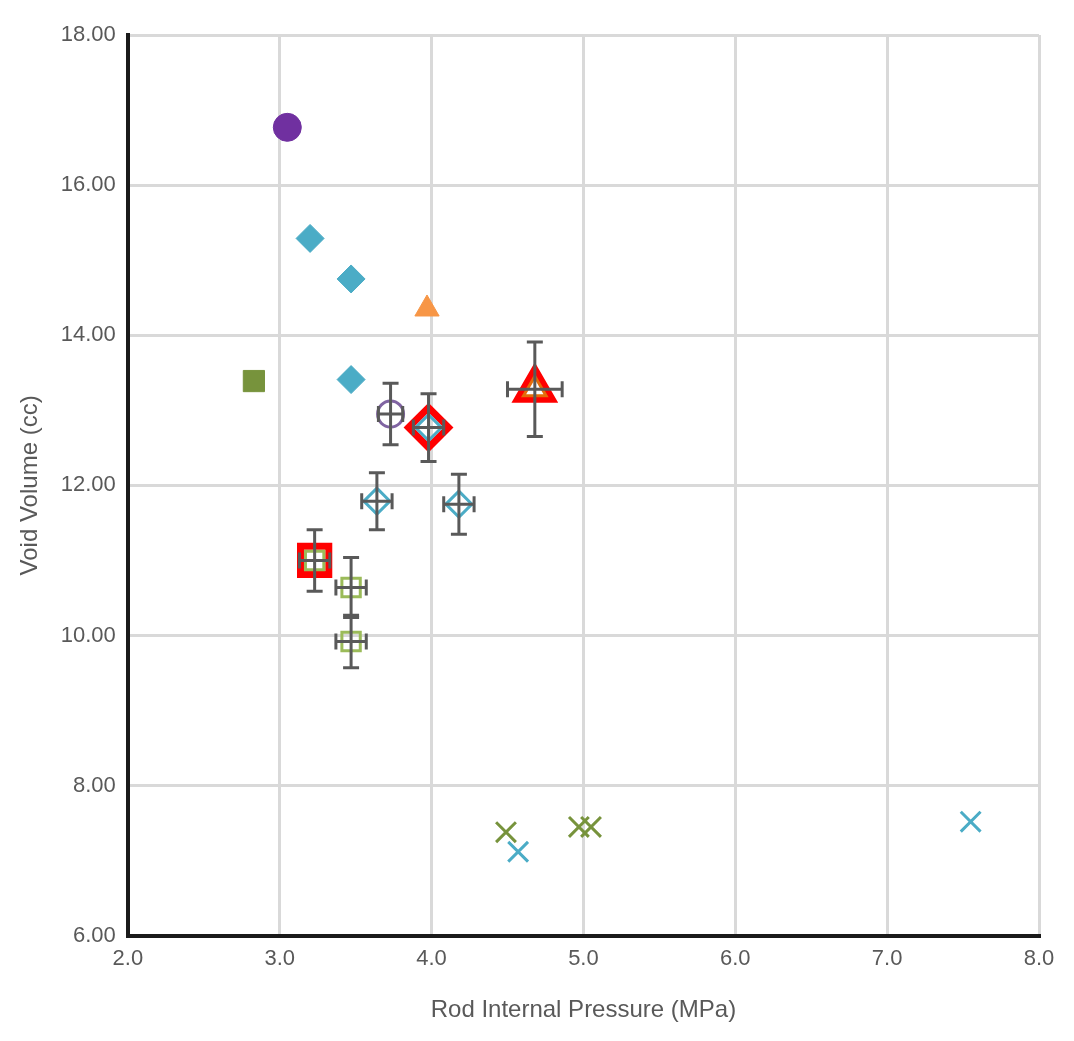 The width and height of the screenshot is (1074, 1041). I want to click on x-tick-label: 8.0, so click(1039, 958).